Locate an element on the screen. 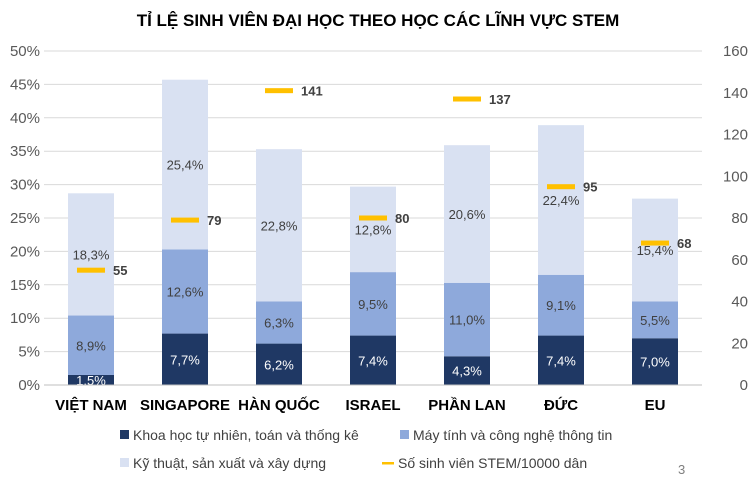 The height and width of the screenshot is (480, 756). data-label: 18,3% is located at coordinates (91, 254).